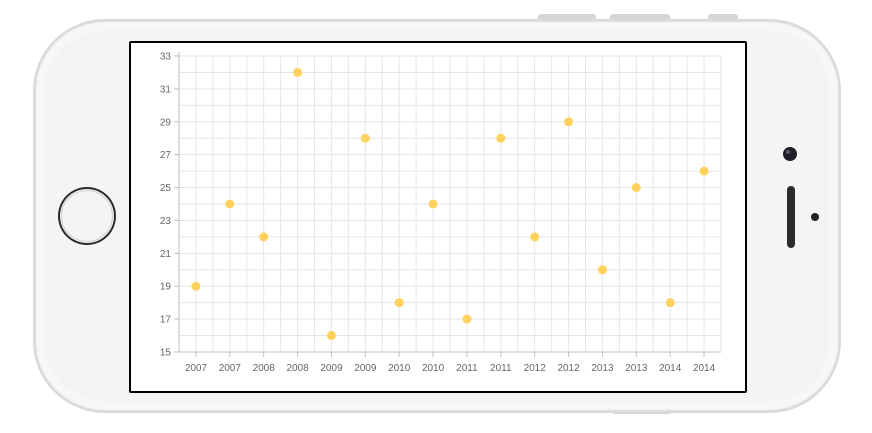  Describe the element at coordinates (166, 122) in the screenshot. I see `y-tick-label: 29` at that location.